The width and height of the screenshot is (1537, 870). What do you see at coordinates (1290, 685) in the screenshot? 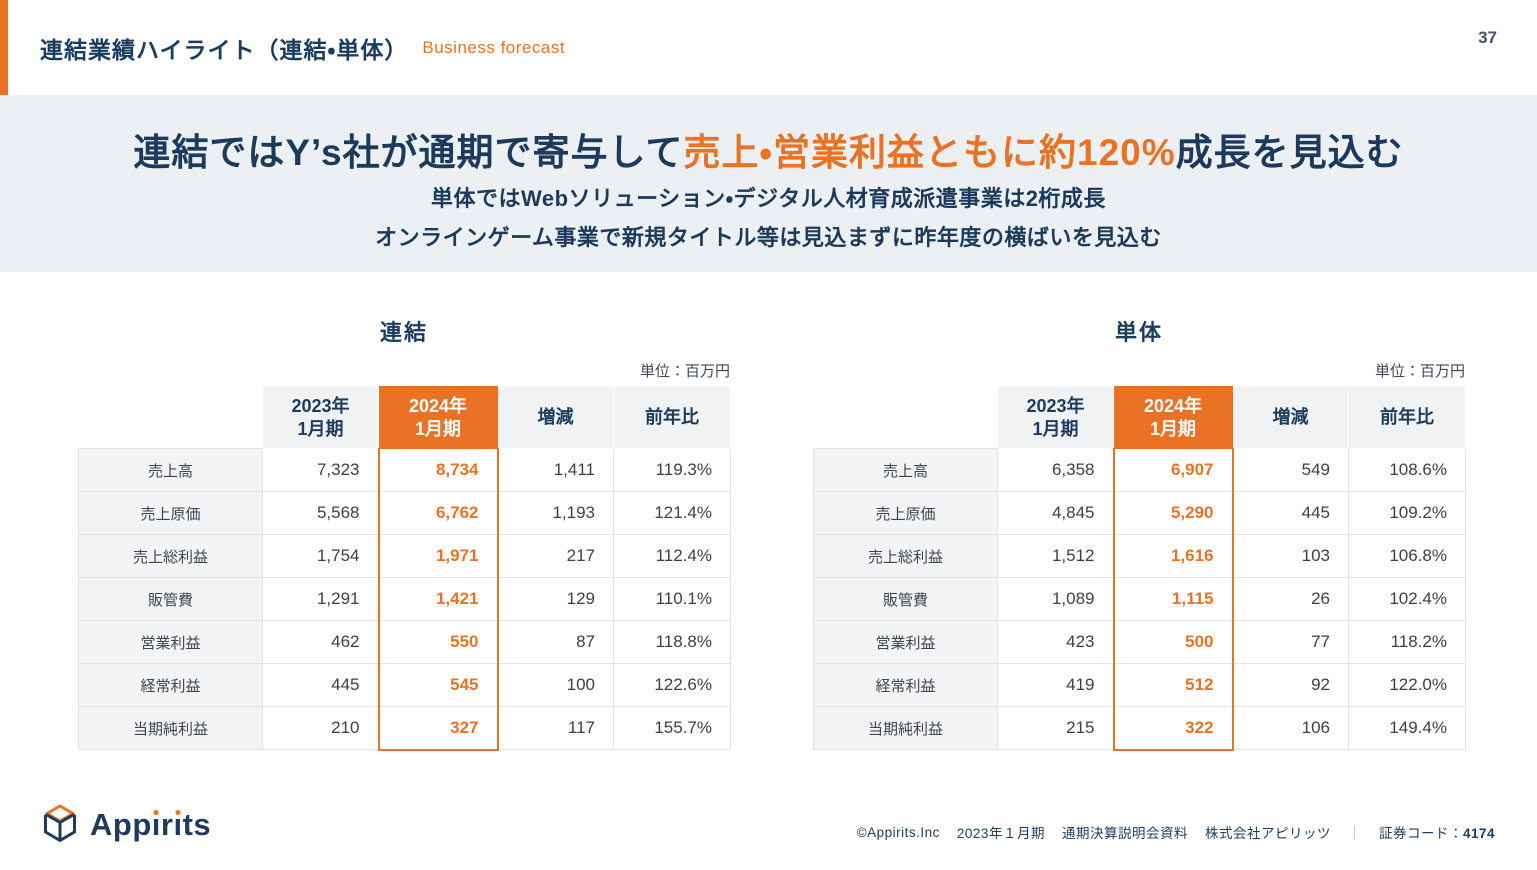
I see `cell-change: 92` at bounding box center [1290, 685].